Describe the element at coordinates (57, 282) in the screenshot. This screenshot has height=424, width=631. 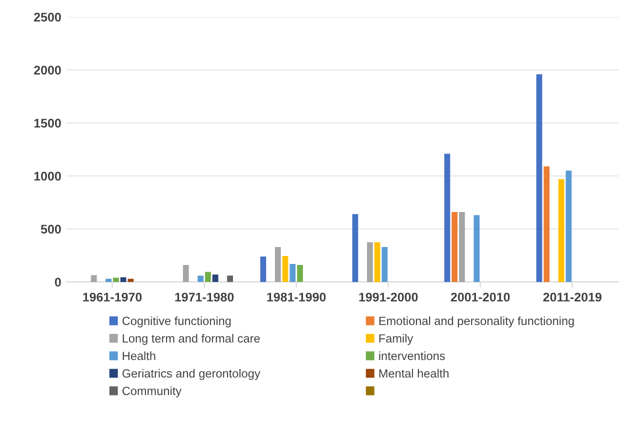
I see `y-tick-label: 0` at that location.